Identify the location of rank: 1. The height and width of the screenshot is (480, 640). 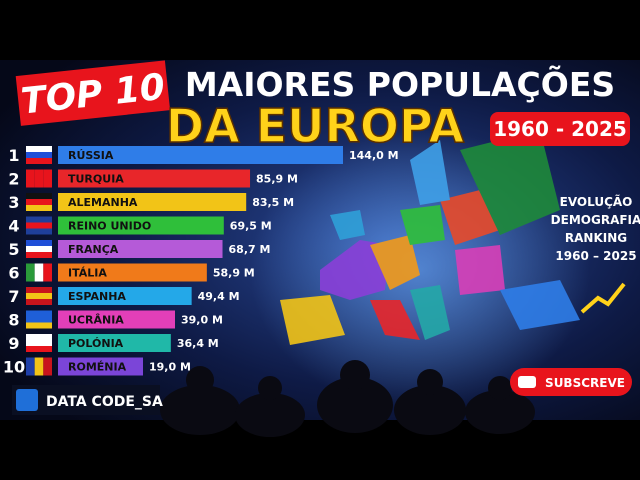
(13, 155).